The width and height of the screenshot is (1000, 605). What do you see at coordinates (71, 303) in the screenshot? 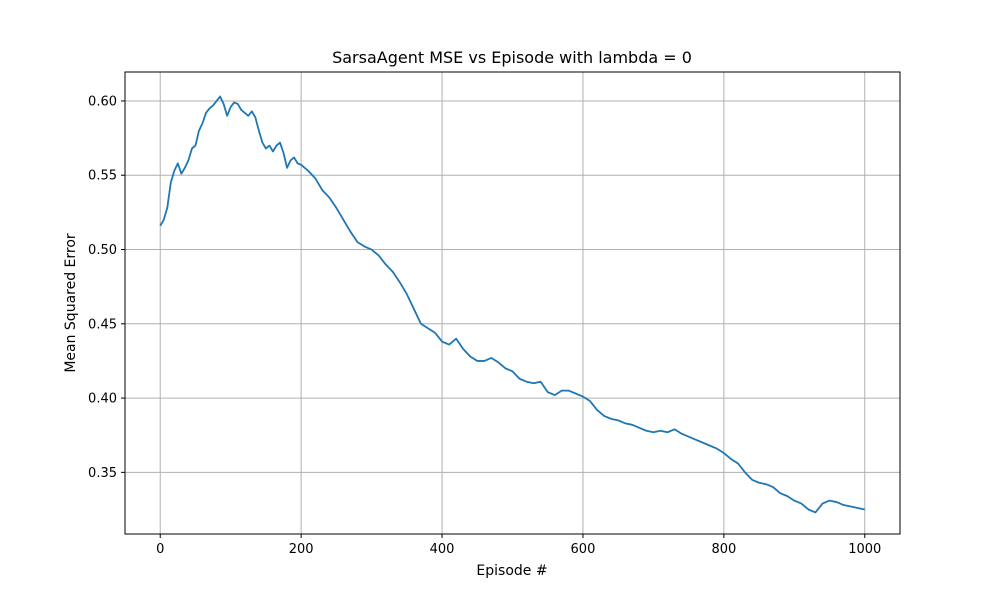
I see `y-axis-label: Mean Squared Error` at bounding box center [71, 303].